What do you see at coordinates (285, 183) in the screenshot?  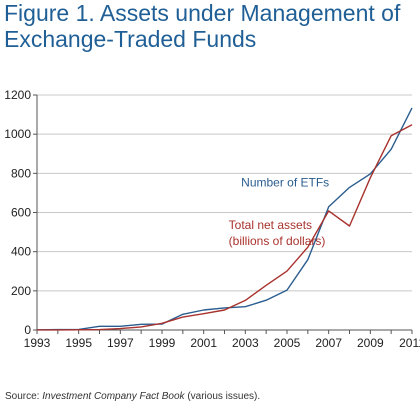 I see `etfs-series-label: Number of ETFs` at bounding box center [285, 183].